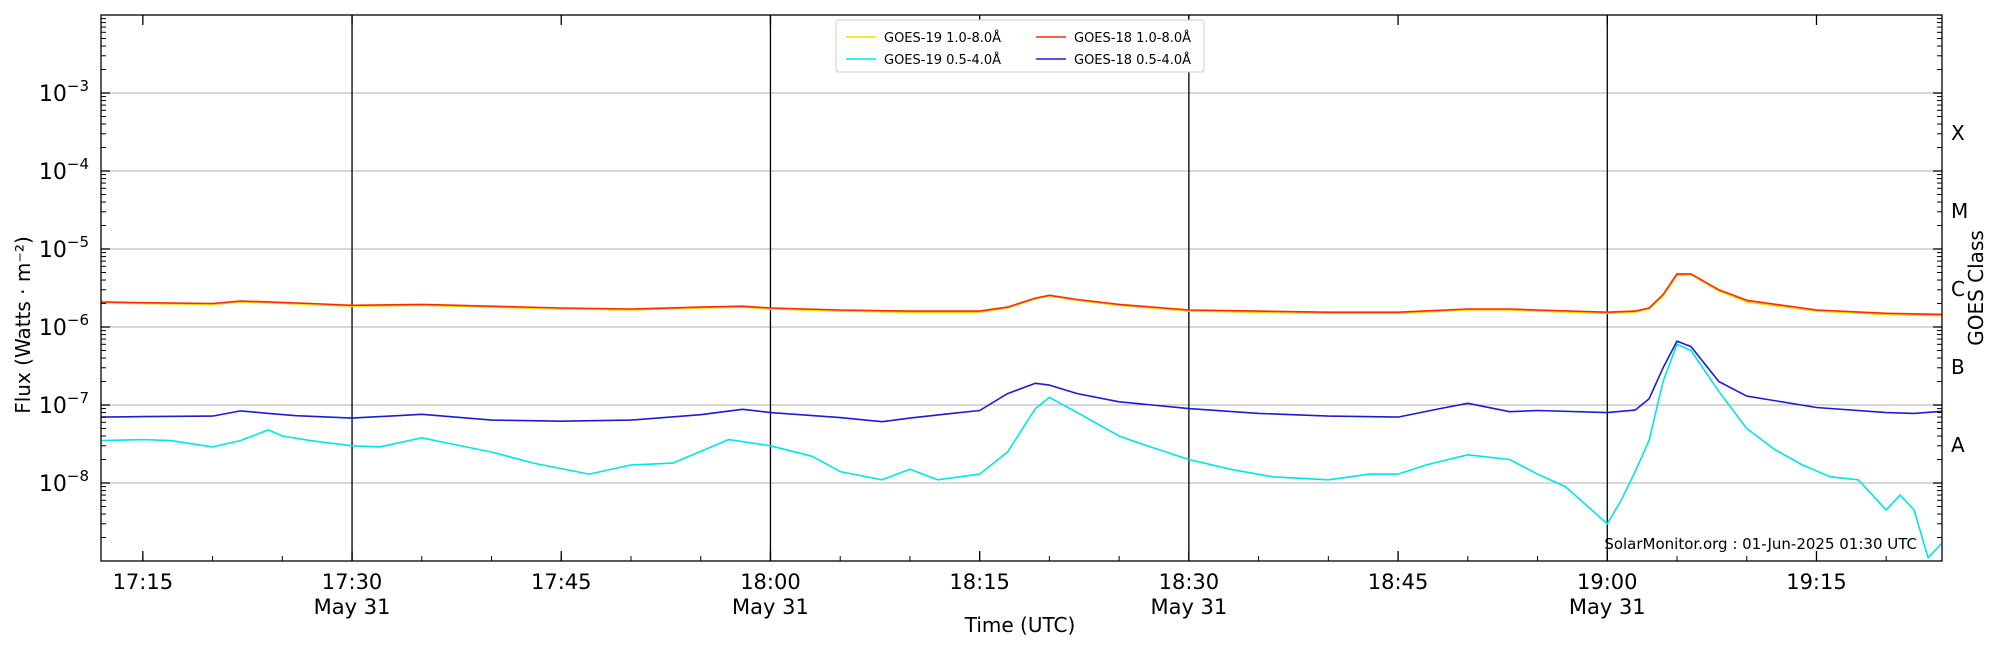 The height and width of the screenshot is (650, 2000). I want to click on legend-label: GOES-19 1.0-8.0Å, so click(942, 38).